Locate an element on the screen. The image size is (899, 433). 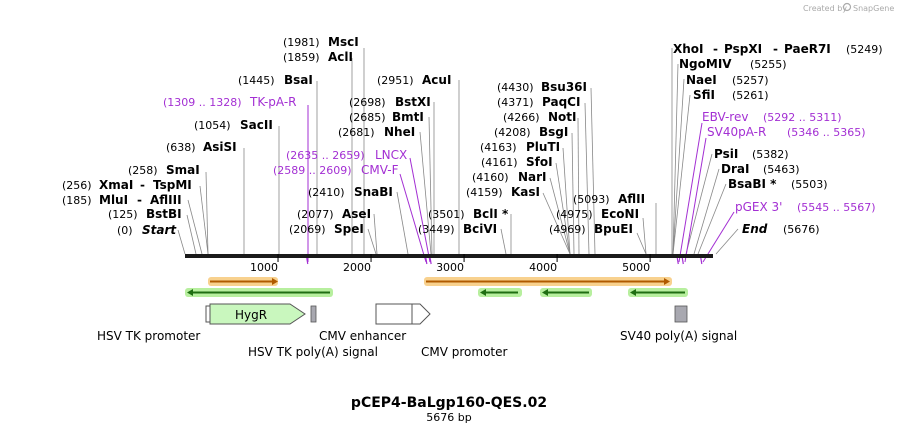
site-pos-aflii: (5093) is located at coordinates (591, 199).